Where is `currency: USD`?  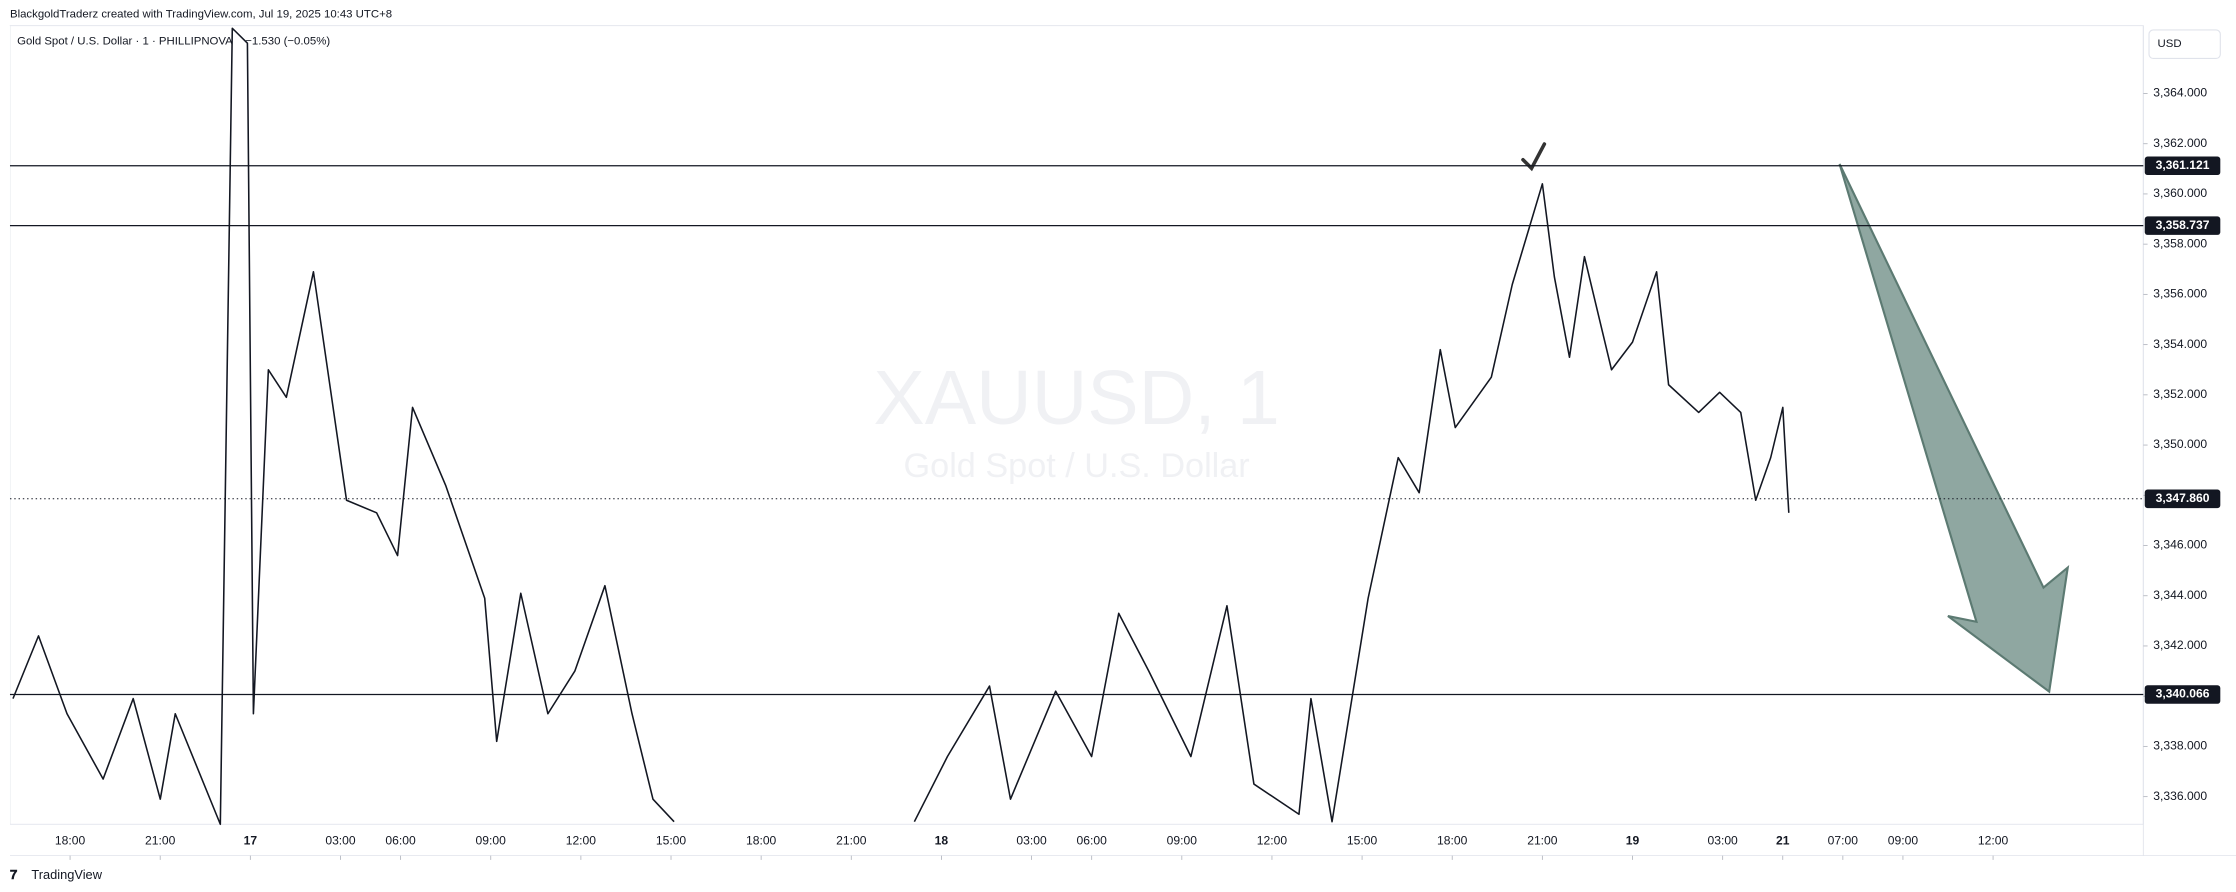
currency: USD is located at coordinates (2170, 44).